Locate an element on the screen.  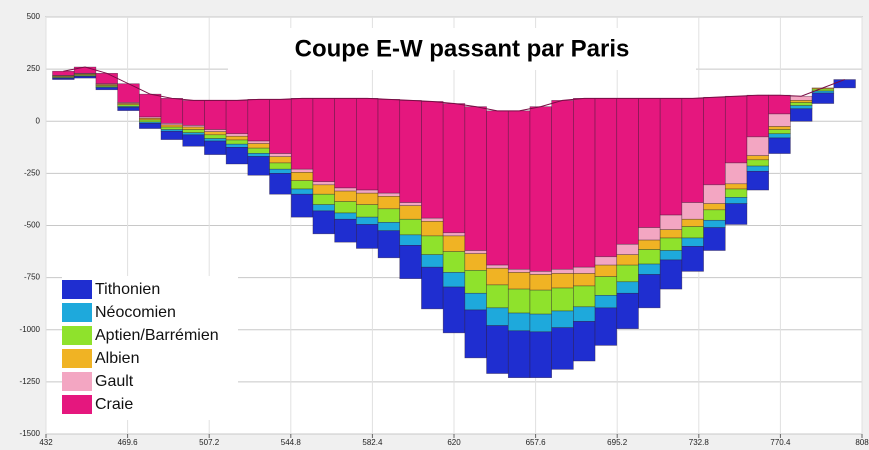
x-tick-label: 507.2 is located at coordinates (209, 442).